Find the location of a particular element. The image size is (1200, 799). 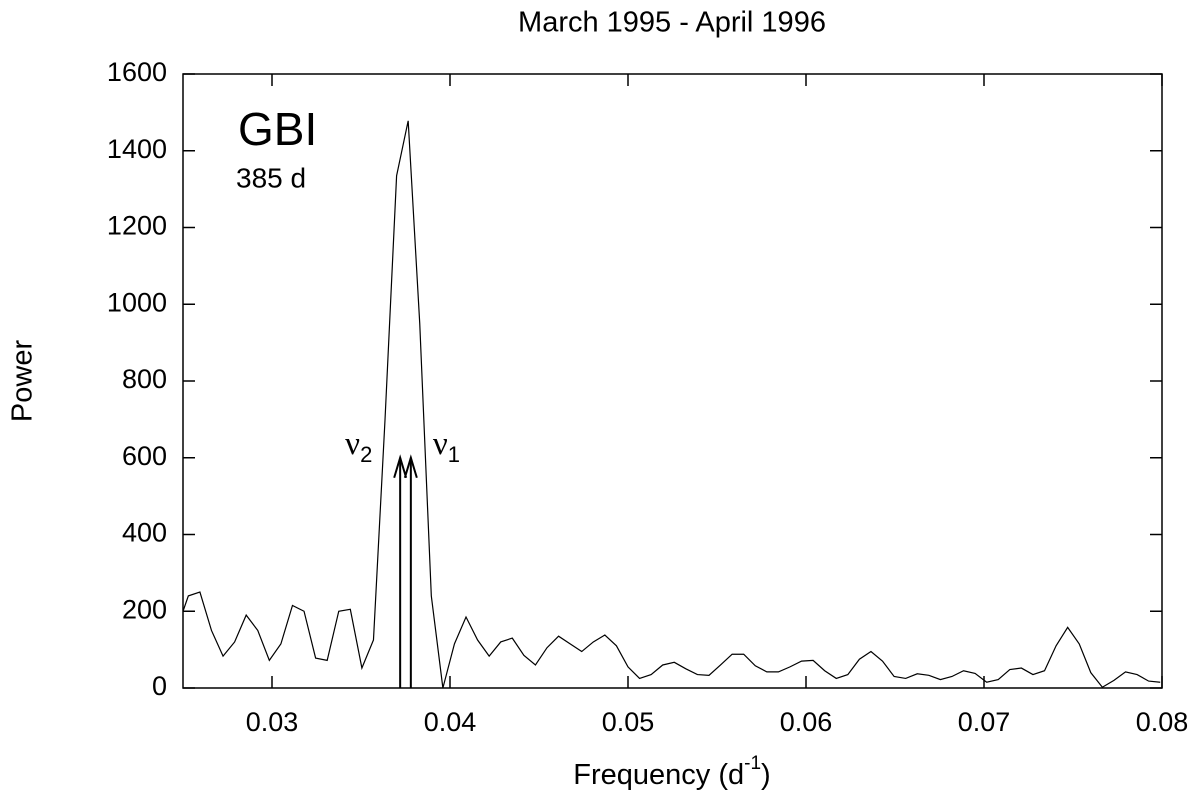

arrow-subscript: 1 is located at coordinates (454, 454).